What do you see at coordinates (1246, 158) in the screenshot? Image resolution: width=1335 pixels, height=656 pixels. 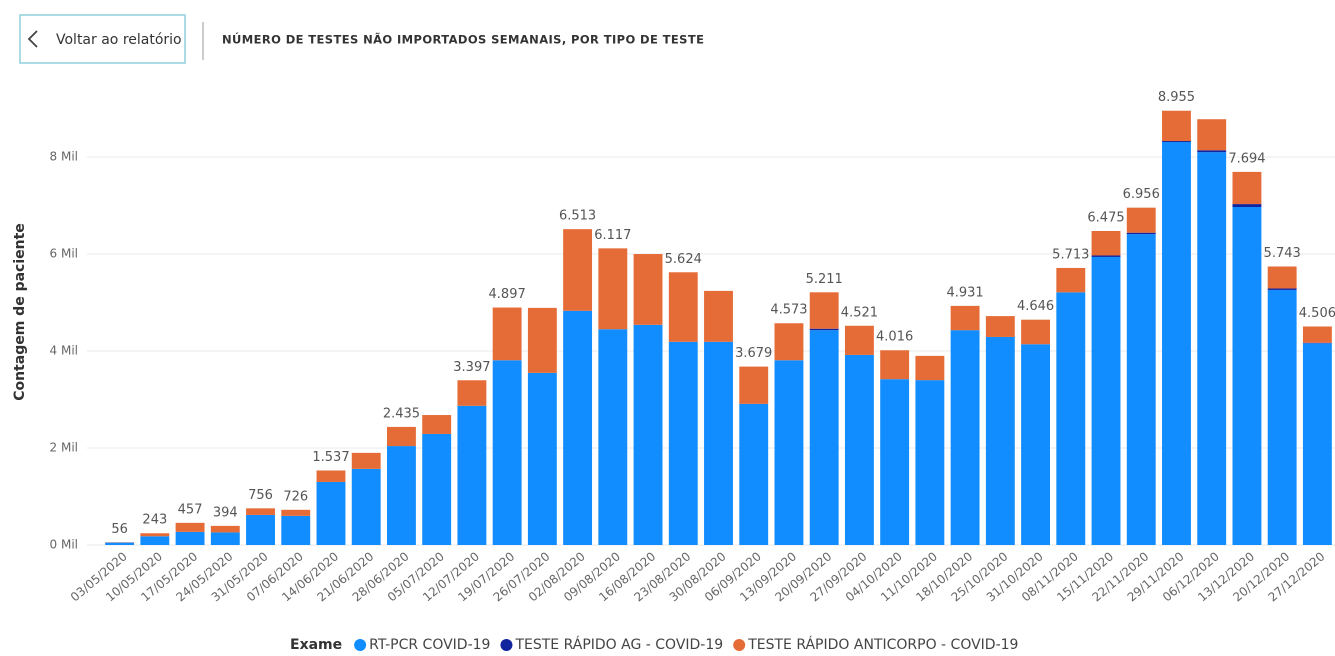 I see `data-label: 7.694` at bounding box center [1246, 158].